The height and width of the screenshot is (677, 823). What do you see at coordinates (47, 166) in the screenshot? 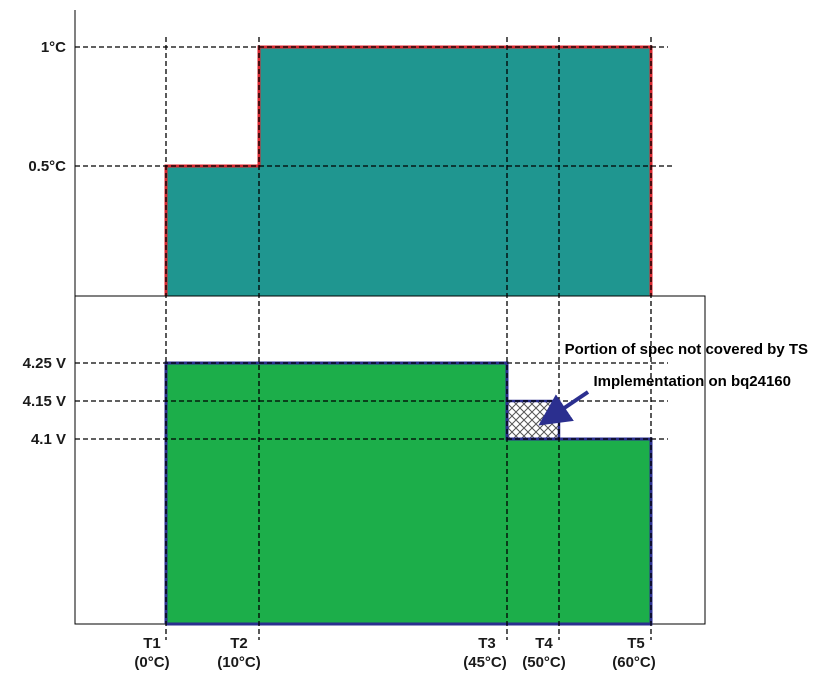
I see `label-05c: 0.5°C` at bounding box center [47, 166].